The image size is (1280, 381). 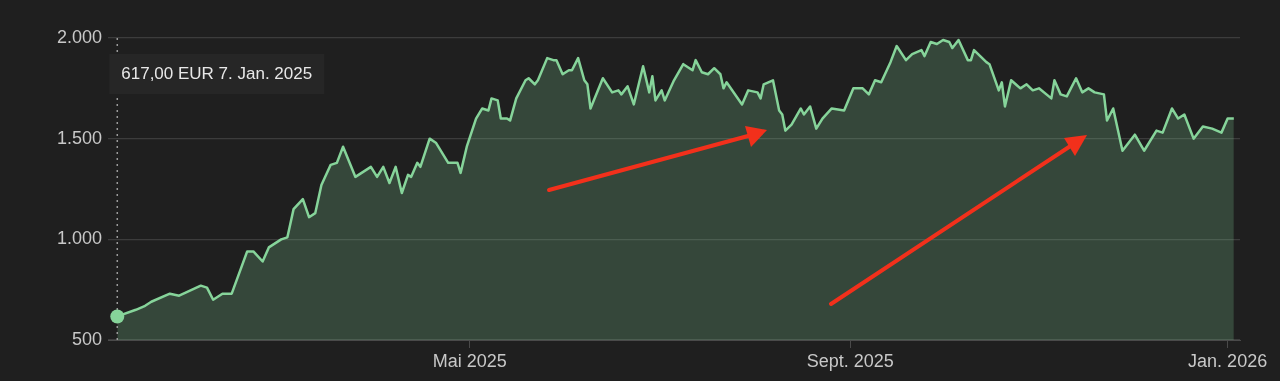 I want to click on x-tick-label: Mai 2025, so click(x=469, y=360).